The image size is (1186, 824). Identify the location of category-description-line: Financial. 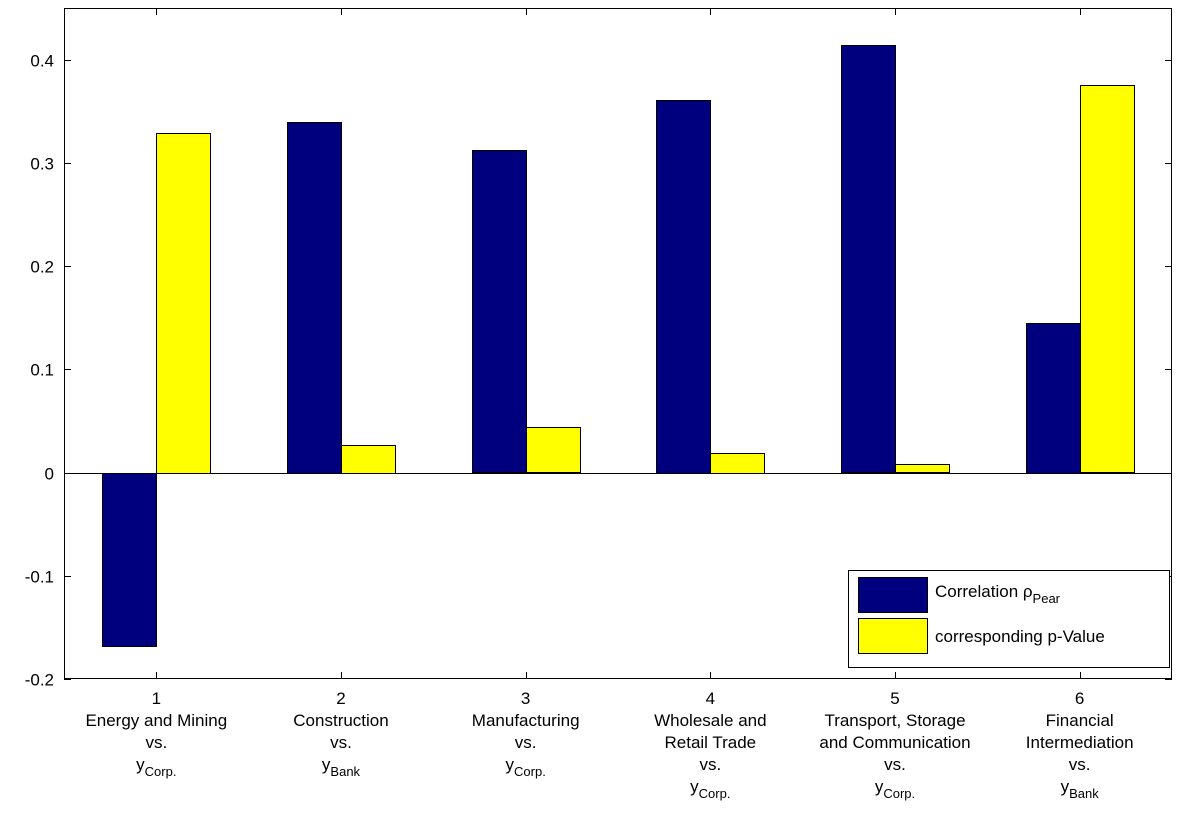
(1080, 720).